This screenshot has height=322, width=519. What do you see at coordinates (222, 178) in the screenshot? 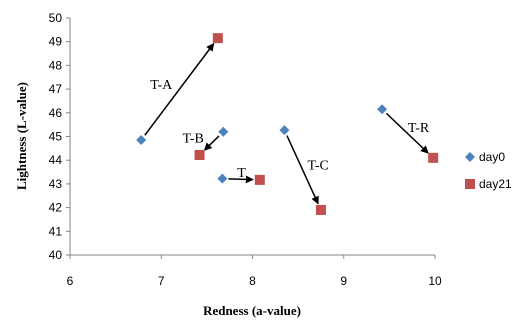
I see `point-day0-t` at bounding box center [222, 178].